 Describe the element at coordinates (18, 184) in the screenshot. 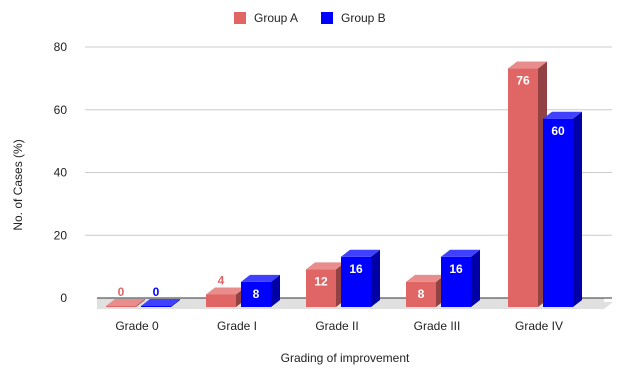

I see `y-axis-title: No. of Cases (%)` at that location.